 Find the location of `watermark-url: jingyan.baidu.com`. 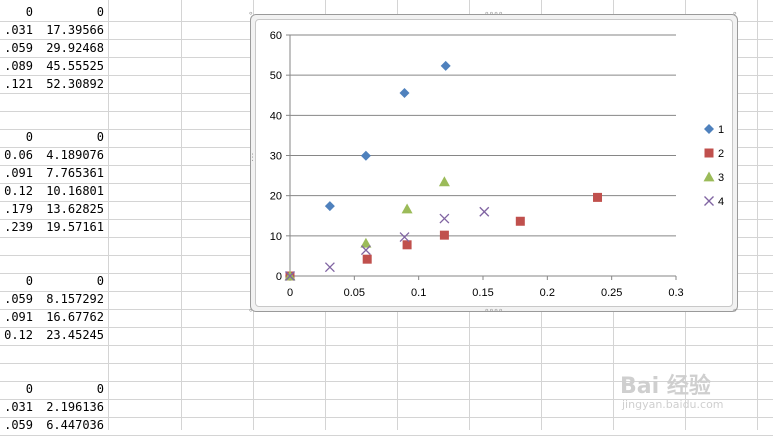

watermark-url: jingyan.baidu.com is located at coordinates (673, 404).